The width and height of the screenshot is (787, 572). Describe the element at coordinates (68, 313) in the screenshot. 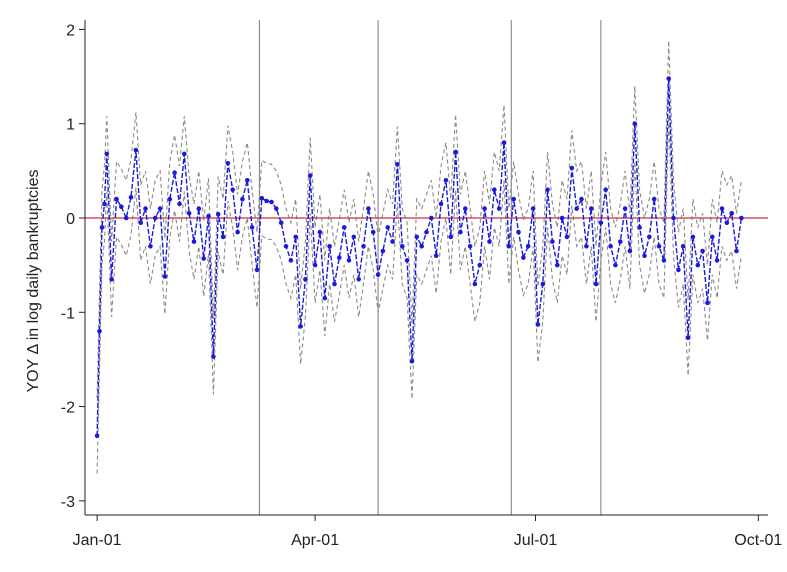

I see `y-tick-label-3: -1` at that location.